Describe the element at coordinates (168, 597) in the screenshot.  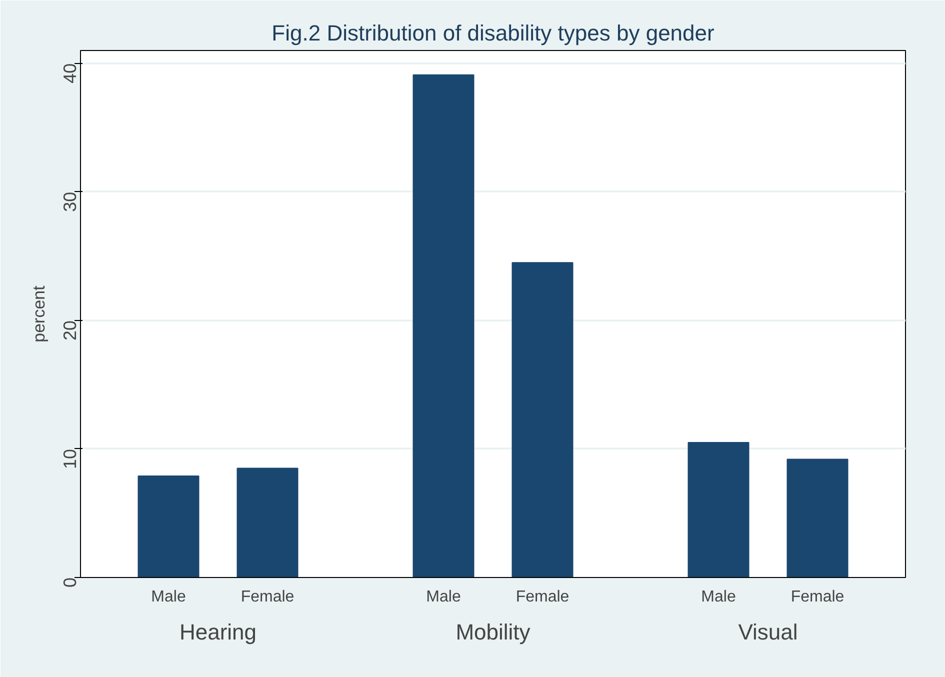
I see `series-label: Male` at that location.